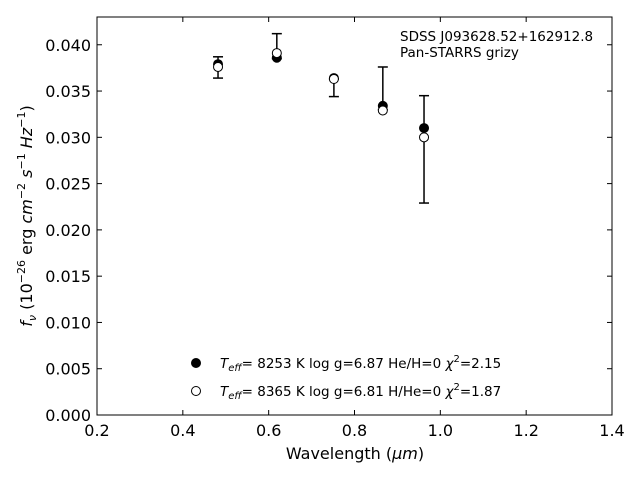 The height and width of the screenshot is (480, 640). Describe the element at coordinates (68, 184) in the screenshot. I see `y-tick-label-5: 0.025` at that location.